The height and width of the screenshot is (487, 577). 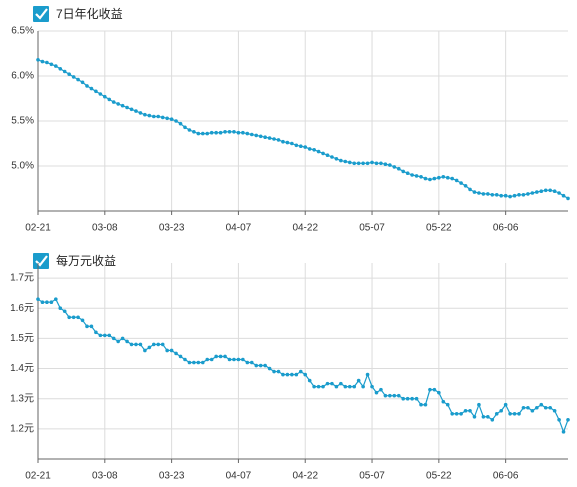 I want to click on x-tick-label: 06-06, so click(x=506, y=228).